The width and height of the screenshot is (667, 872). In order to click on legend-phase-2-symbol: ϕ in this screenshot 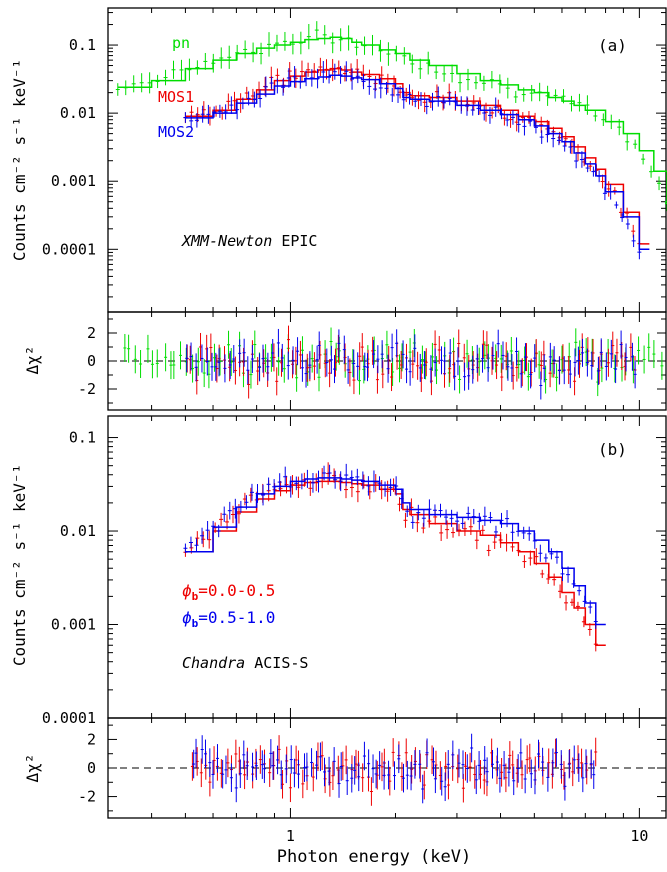, I will do `click(187, 617)`.